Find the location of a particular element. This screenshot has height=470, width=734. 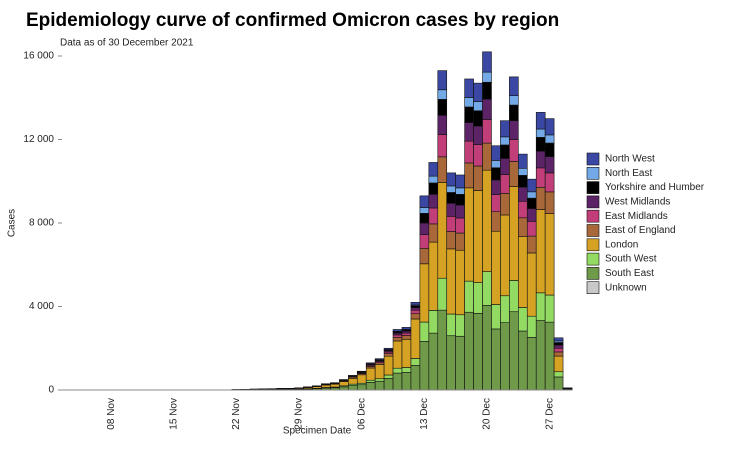

legend-label: North West is located at coordinates (630, 159).